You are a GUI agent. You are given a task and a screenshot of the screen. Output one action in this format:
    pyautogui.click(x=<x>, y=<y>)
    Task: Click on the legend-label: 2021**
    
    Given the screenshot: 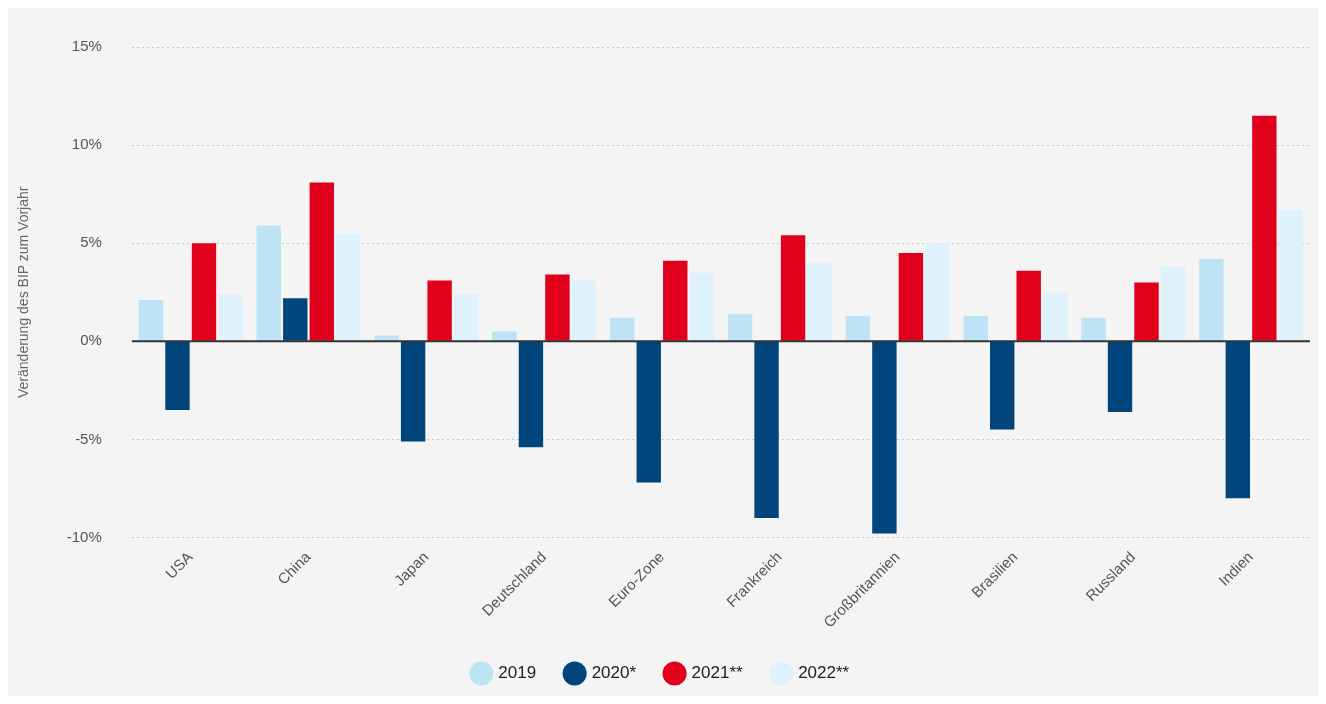 What is the action you would take?
    pyautogui.click(x=717, y=673)
    